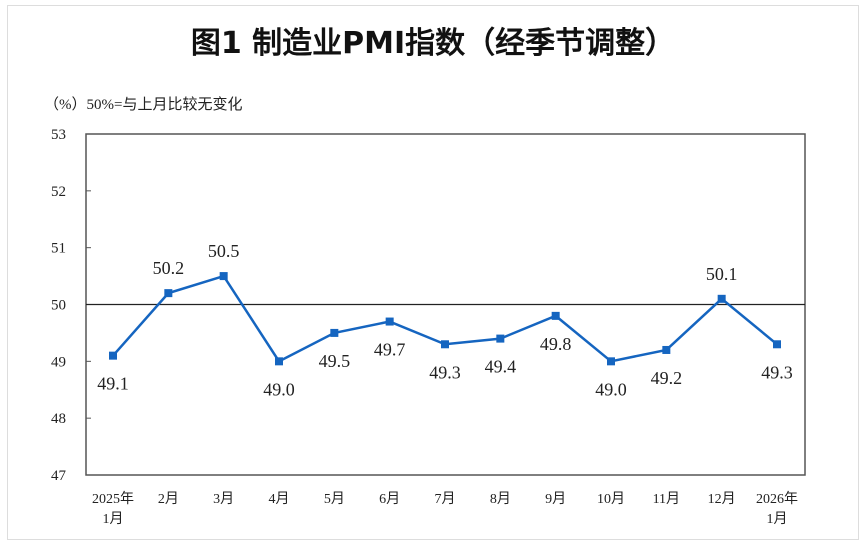  I want to click on x-tick-label: 10月, so click(611, 499).